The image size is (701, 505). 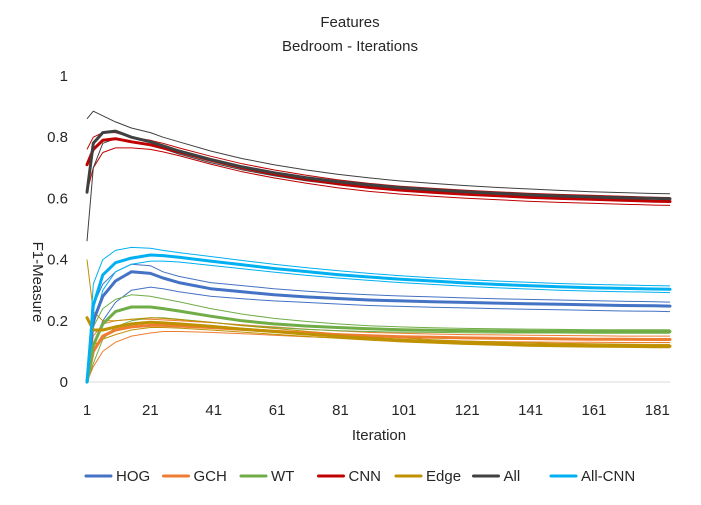 What do you see at coordinates (512, 476) in the screenshot?
I see `legend-label-all: All` at bounding box center [512, 476].